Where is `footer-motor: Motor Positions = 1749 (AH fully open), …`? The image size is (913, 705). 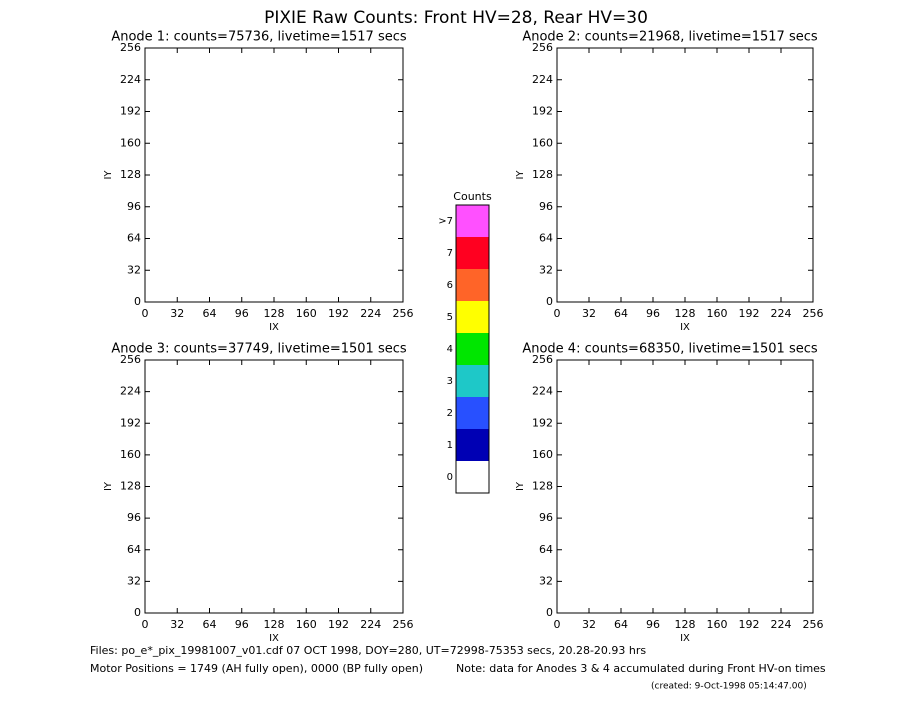 footer-motor: Motor Positions = 1749 (AH fully open), … is located at coordinates (256, 668).